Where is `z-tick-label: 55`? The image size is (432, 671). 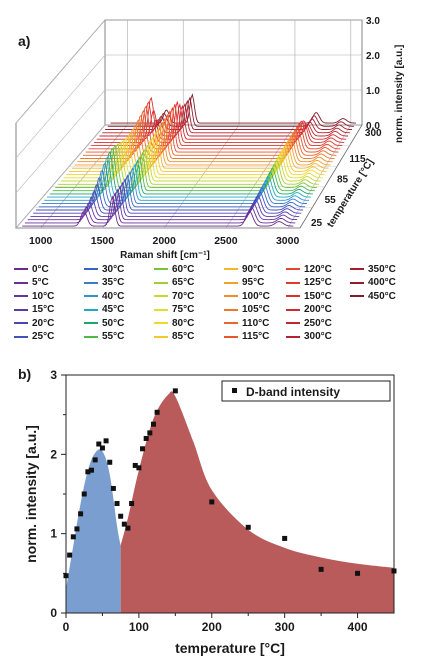 z-tick-label: 55 is located at coordinates (331, 200).